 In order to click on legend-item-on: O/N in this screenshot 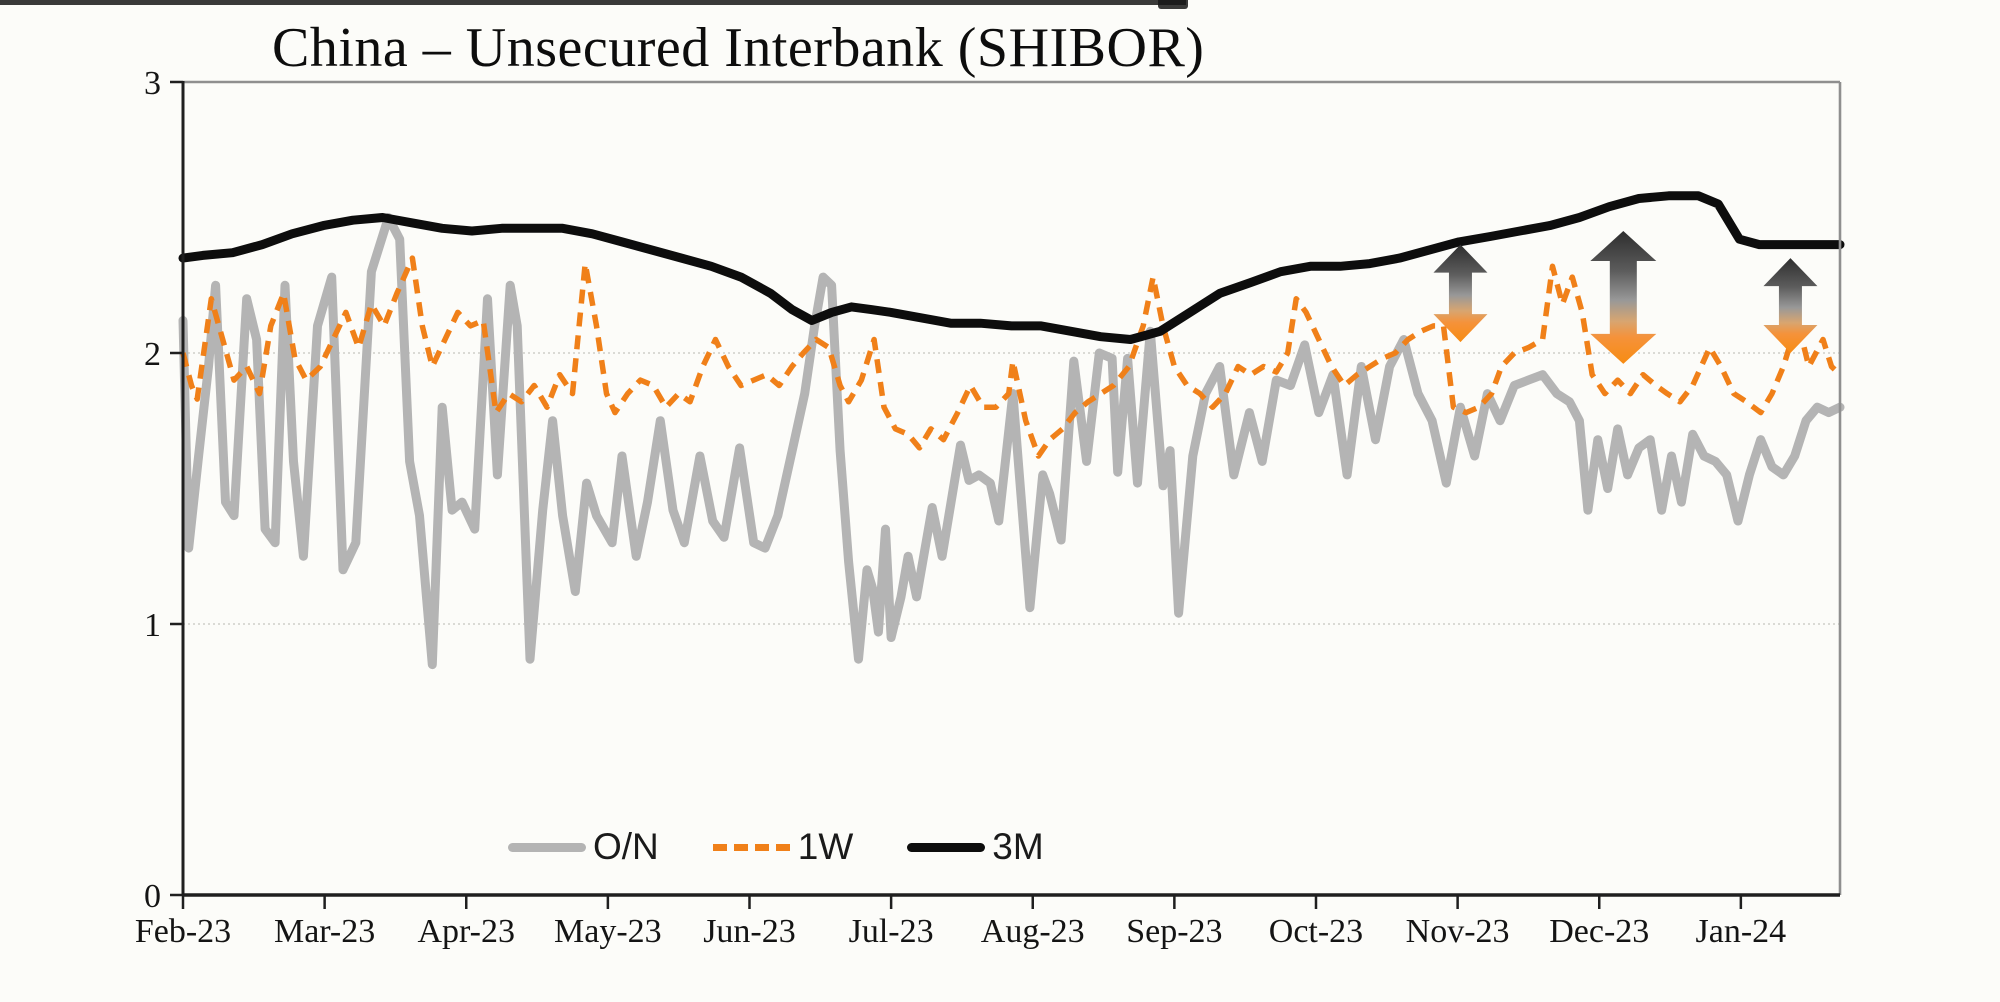, I will do `click(583, 847)`.